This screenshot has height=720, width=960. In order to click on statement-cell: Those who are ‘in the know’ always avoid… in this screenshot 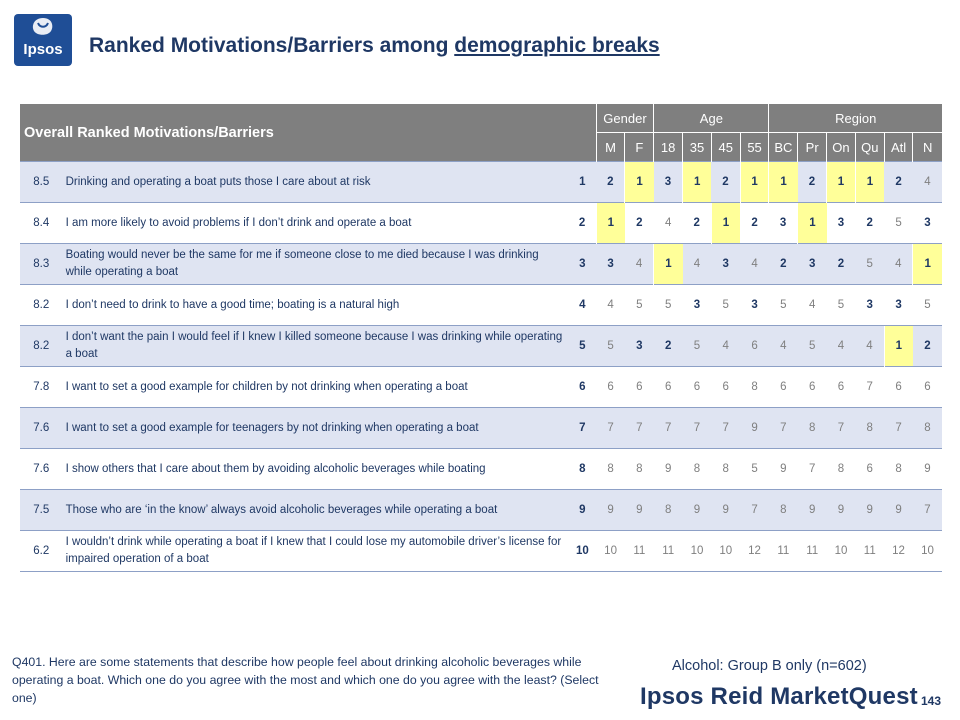, I will do `click(315, 510)`.